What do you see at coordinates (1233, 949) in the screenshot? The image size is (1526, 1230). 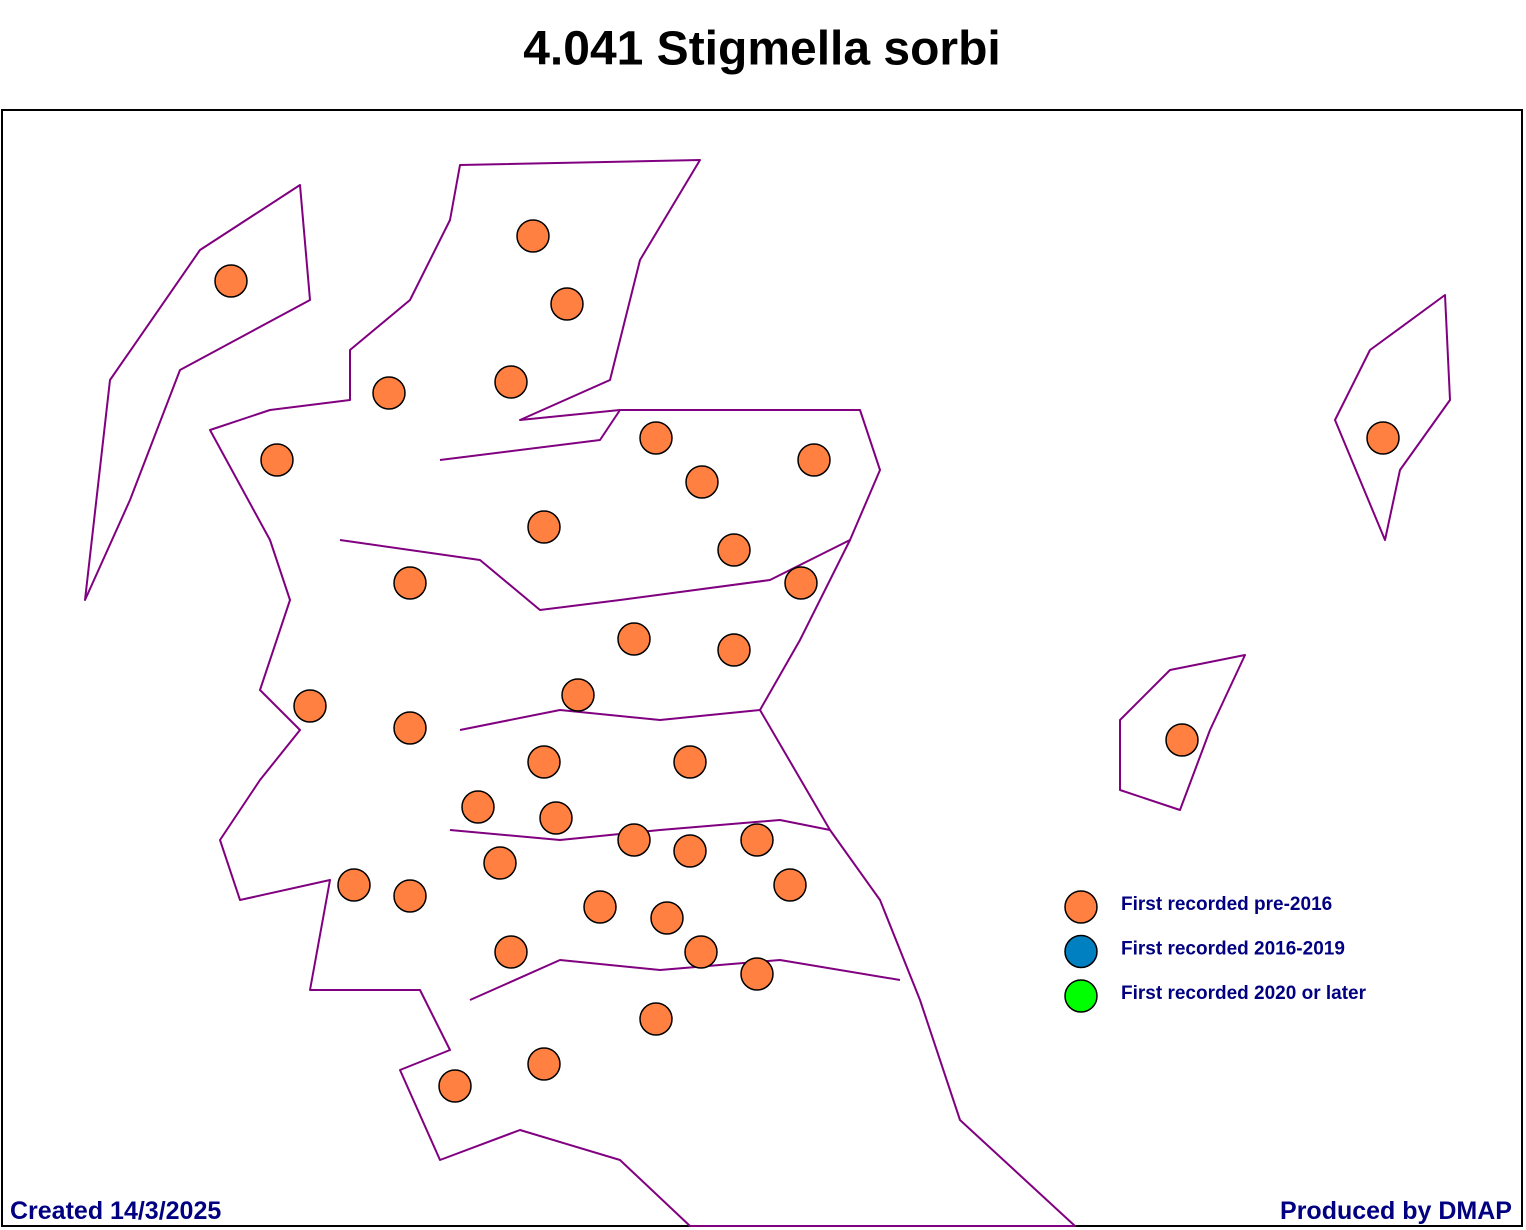 I see `legend-label: First recorded 2016-2019` at bounding box center [1233, 949].